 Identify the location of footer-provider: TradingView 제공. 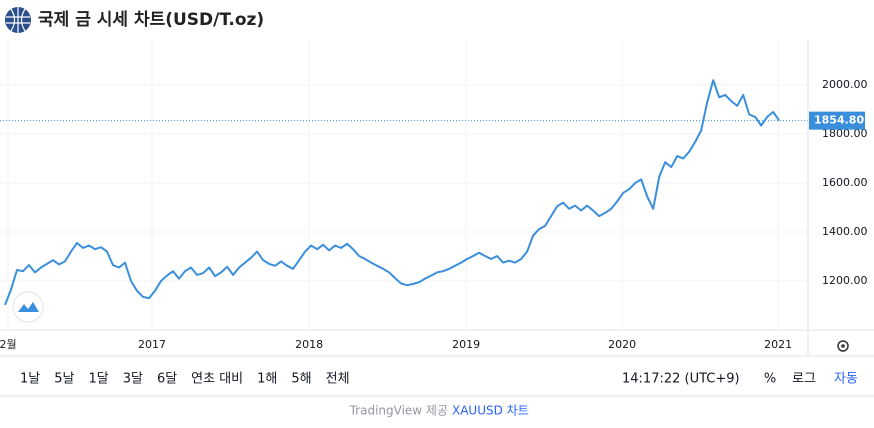
(398, 411).